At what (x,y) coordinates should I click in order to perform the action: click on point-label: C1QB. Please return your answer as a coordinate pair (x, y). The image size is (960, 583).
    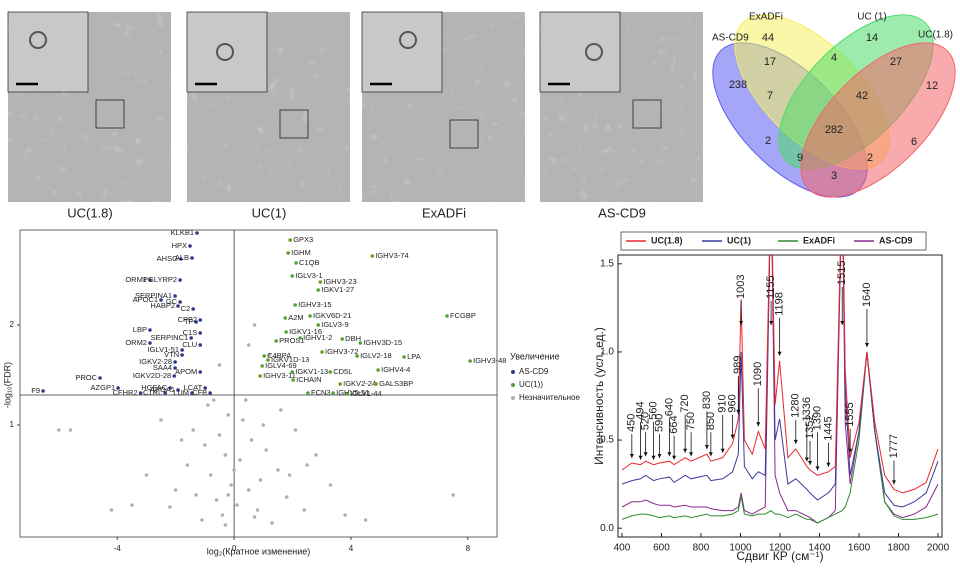
    Looking at the image, I should click on (309, 262).